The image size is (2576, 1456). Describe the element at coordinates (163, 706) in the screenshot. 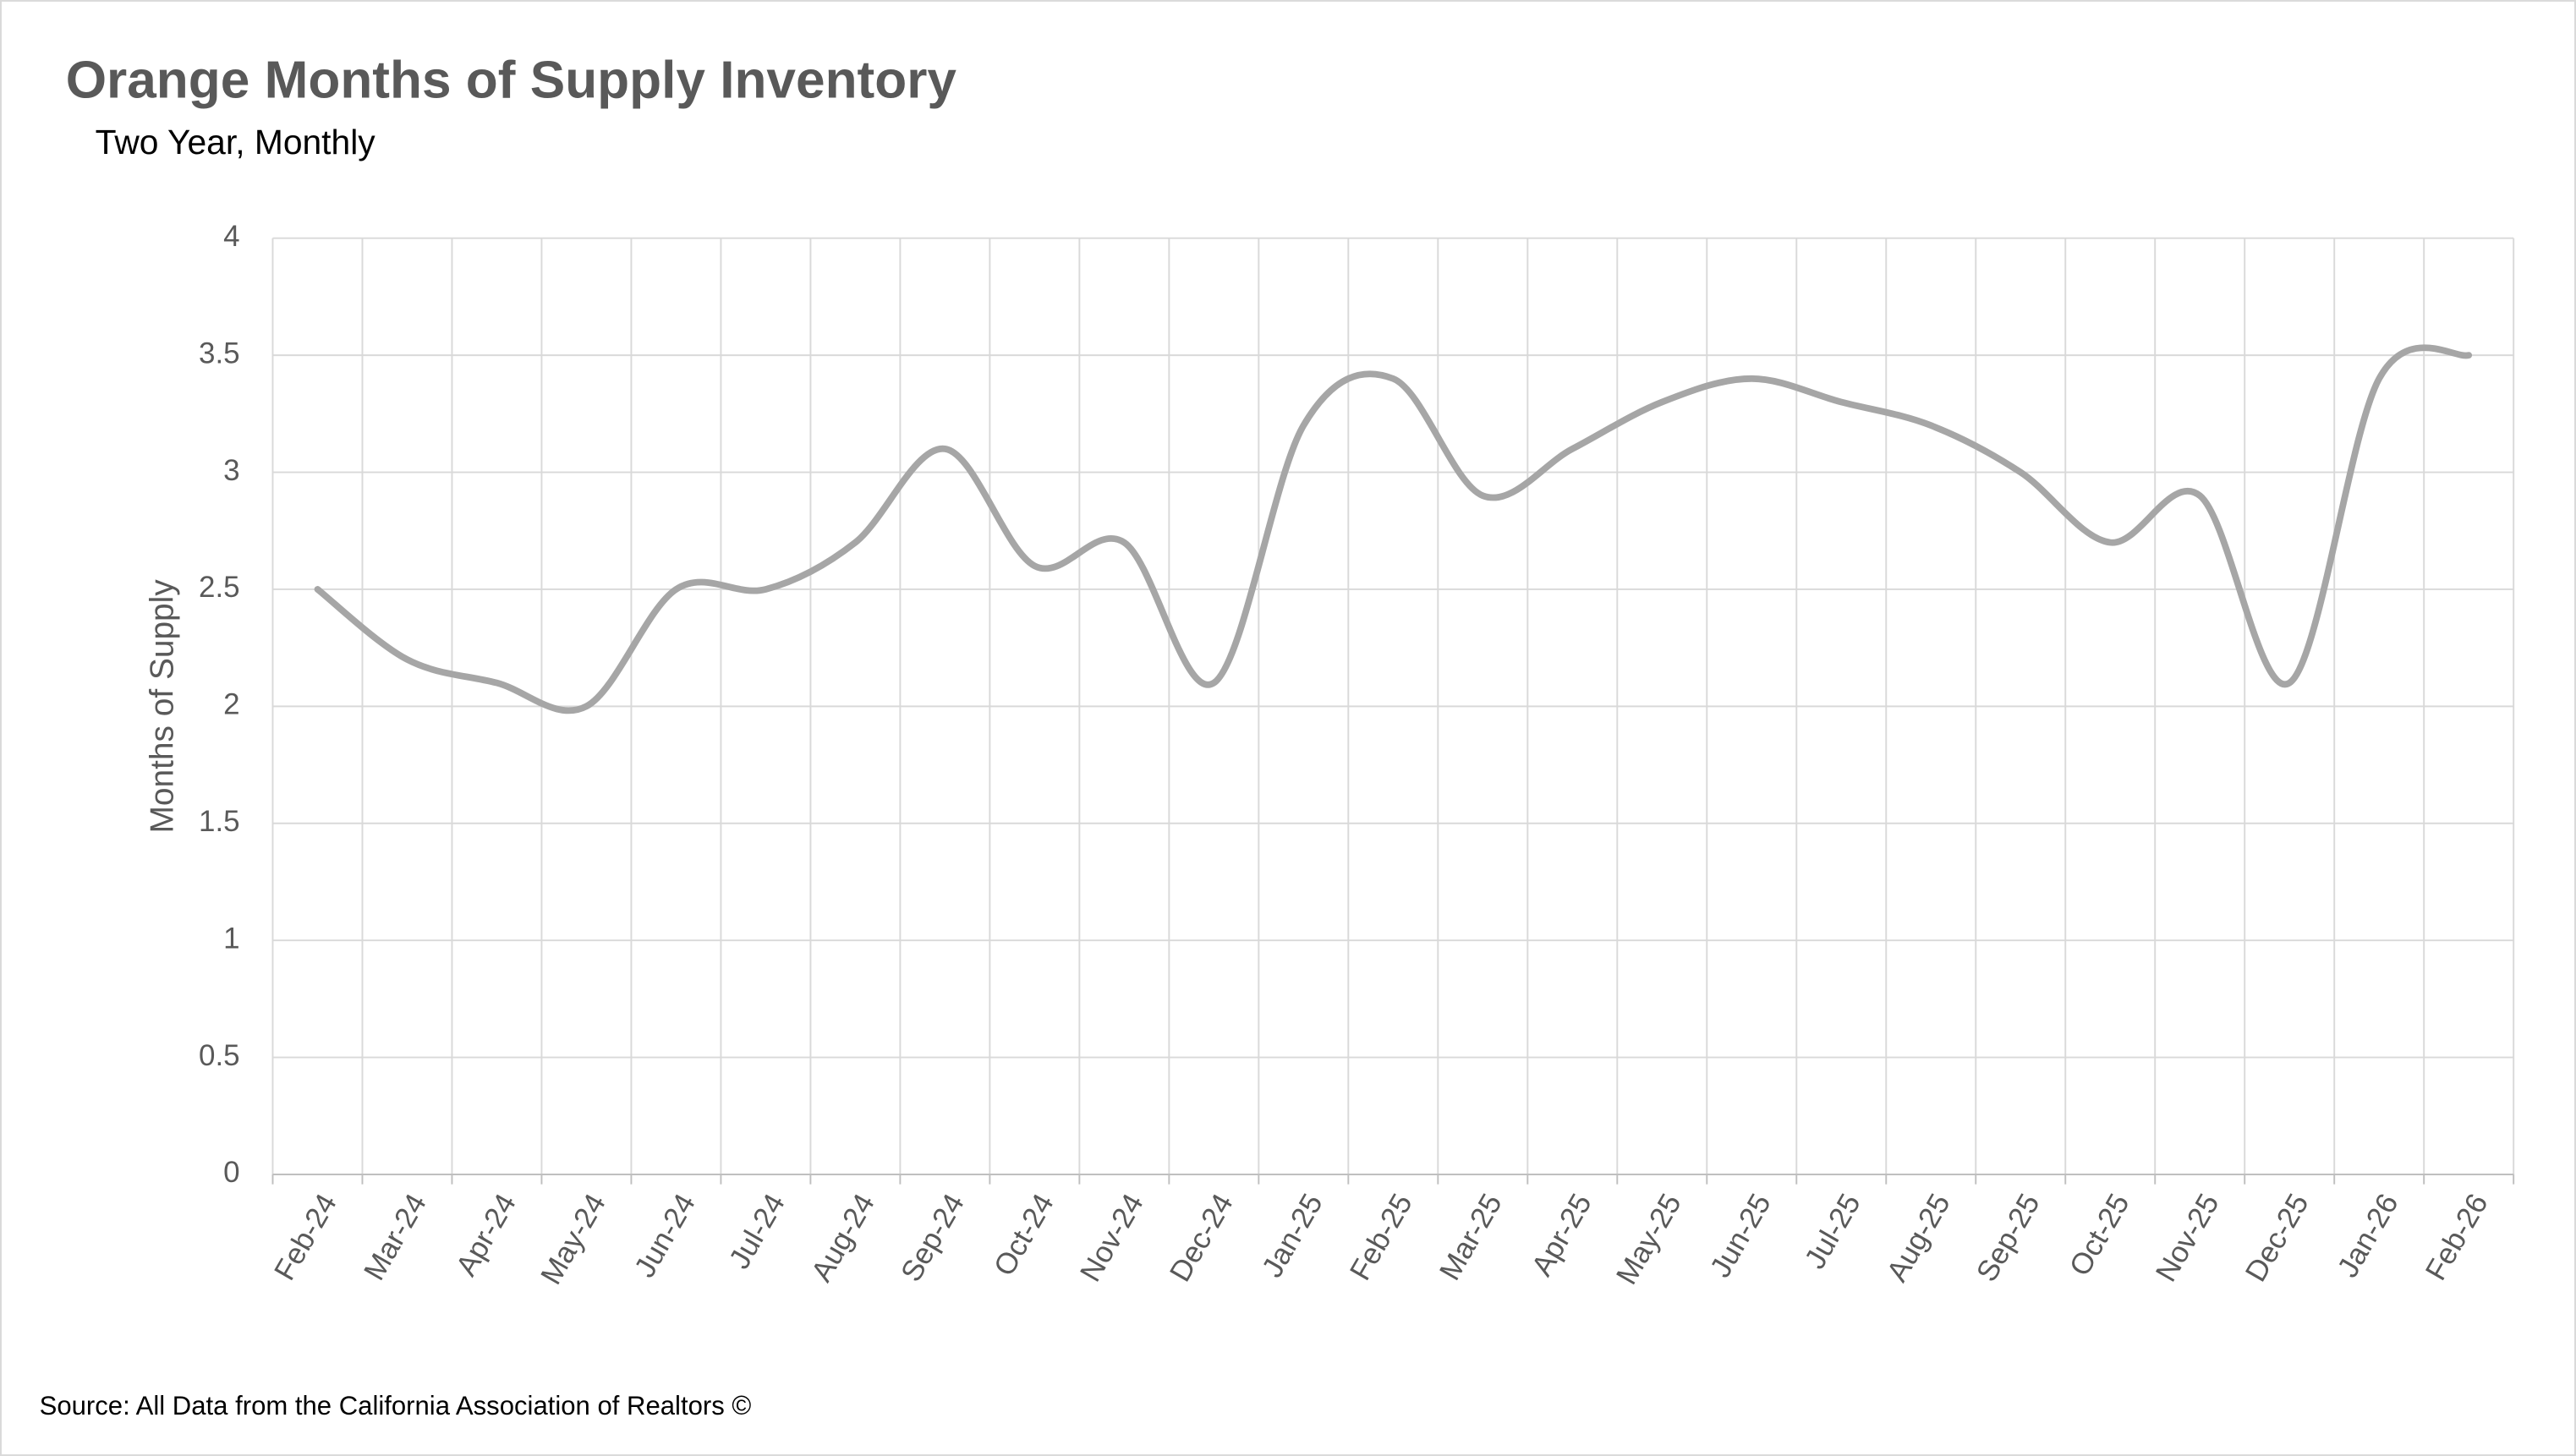

I see `y-axis-label: Months of Supply` at that location.